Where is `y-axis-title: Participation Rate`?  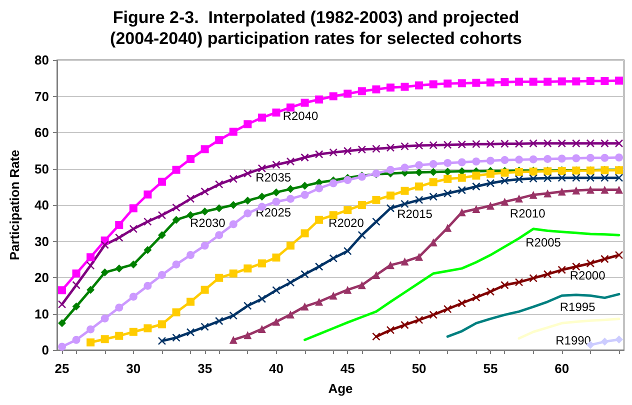
y-axis-title: Participation Rate is located at coordinates (14, 205).